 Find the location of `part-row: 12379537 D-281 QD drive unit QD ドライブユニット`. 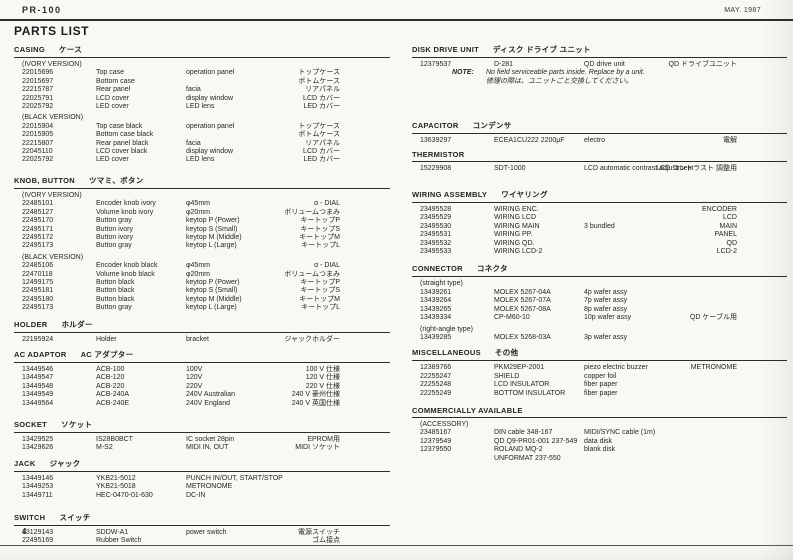

part-row: 12379537 D-281 QD drive unit QD ドライブユニット is located at coordinates (599, 65).